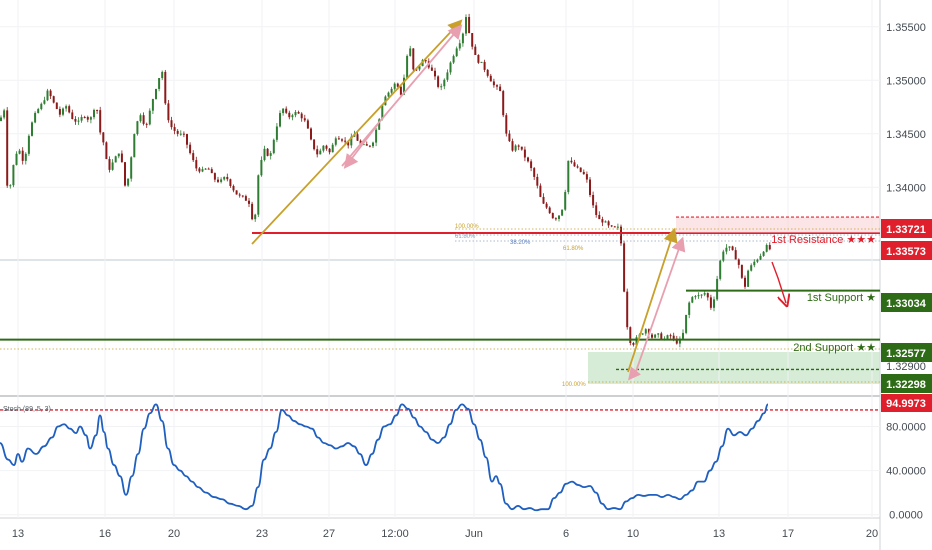 The image size is (932, 550). I want to click on rebound-arrow-pink, so click(659, 307).